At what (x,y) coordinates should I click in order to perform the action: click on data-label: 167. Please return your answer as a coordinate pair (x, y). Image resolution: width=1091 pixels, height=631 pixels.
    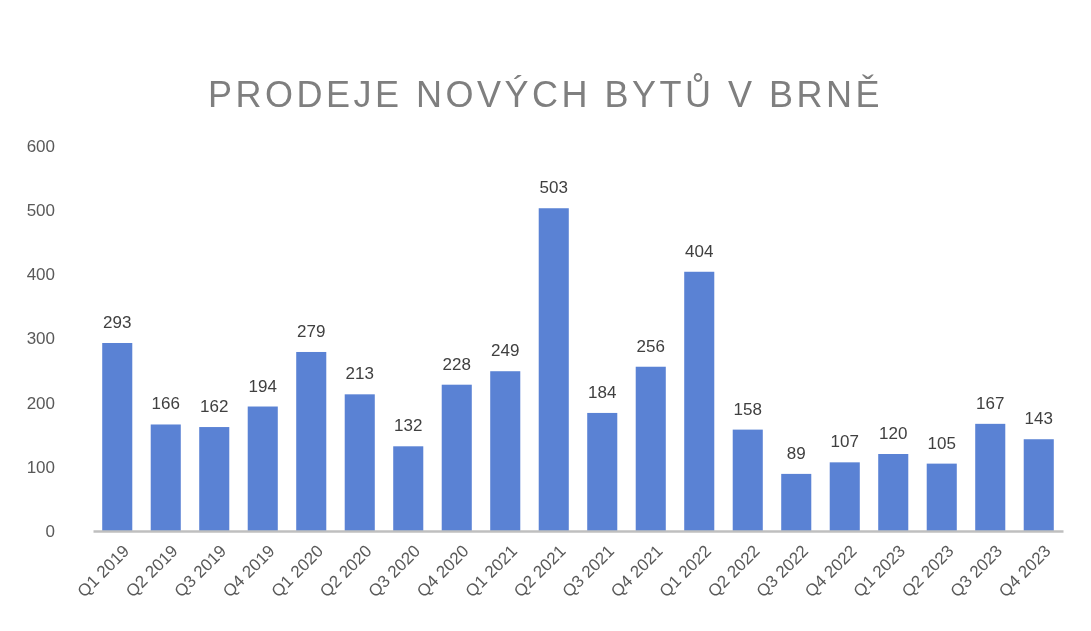
    Looking at the image, I should click on (990, 403).